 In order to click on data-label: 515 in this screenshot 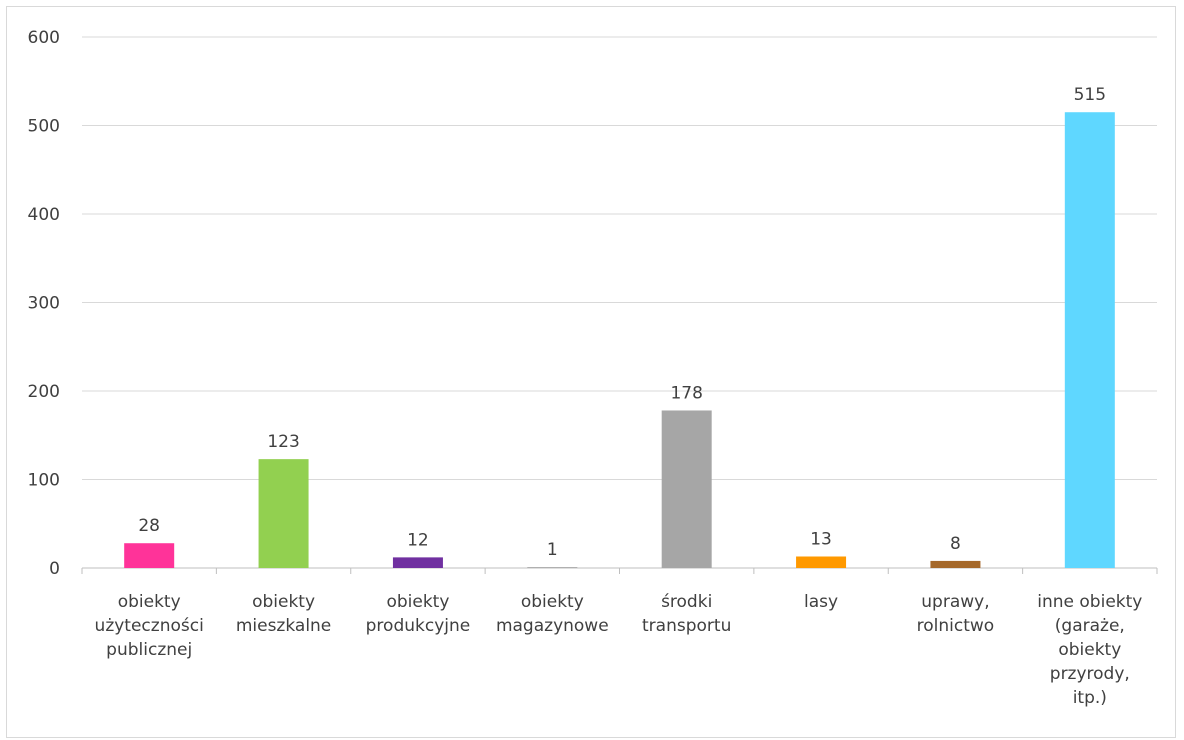, I will do `click(1090, 95)`.